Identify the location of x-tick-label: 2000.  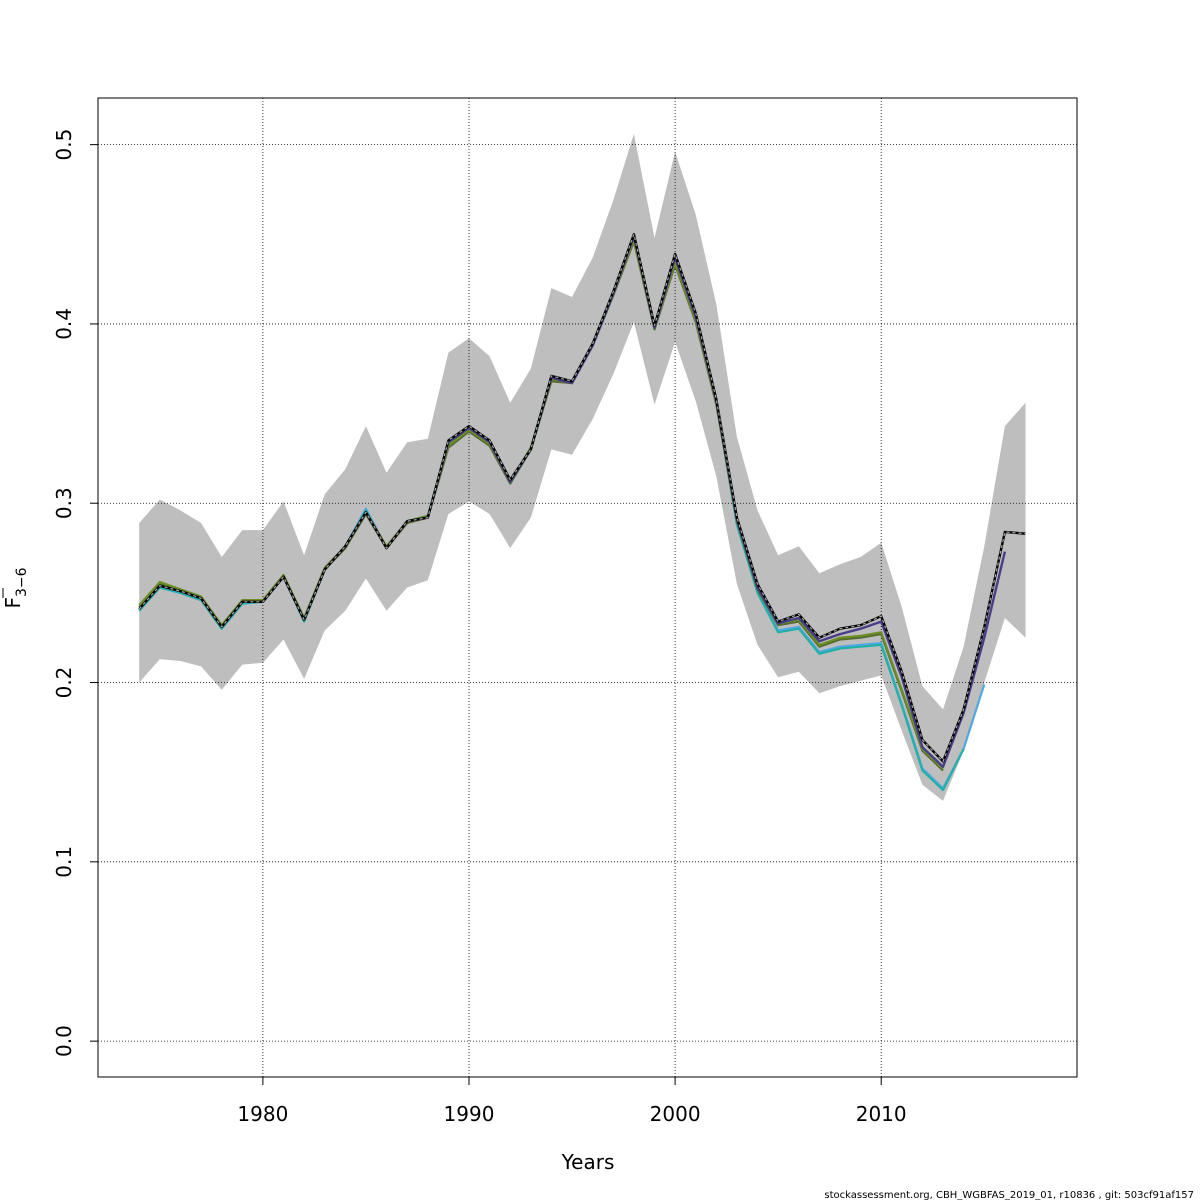
(675, 1114).